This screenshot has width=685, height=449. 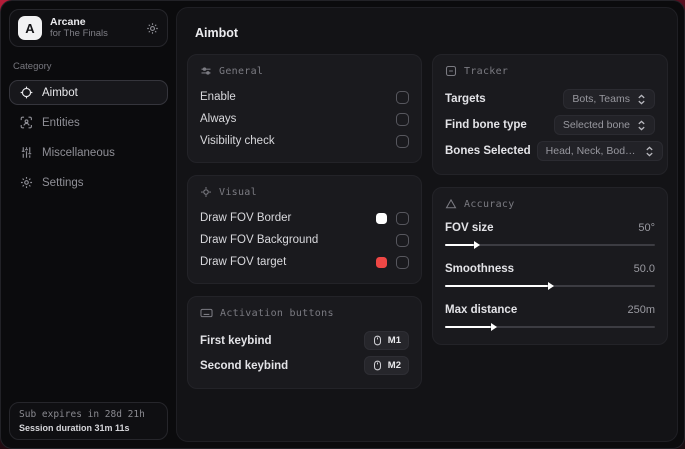 I want to click on activation-card: Activation buttons First keybind M1, so click(x=304, y=342).